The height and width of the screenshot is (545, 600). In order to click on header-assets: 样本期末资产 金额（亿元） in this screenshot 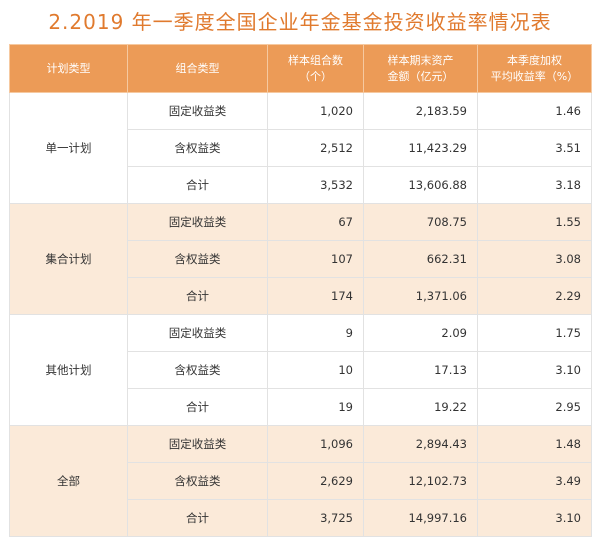, I will do `click(420, 68)`.